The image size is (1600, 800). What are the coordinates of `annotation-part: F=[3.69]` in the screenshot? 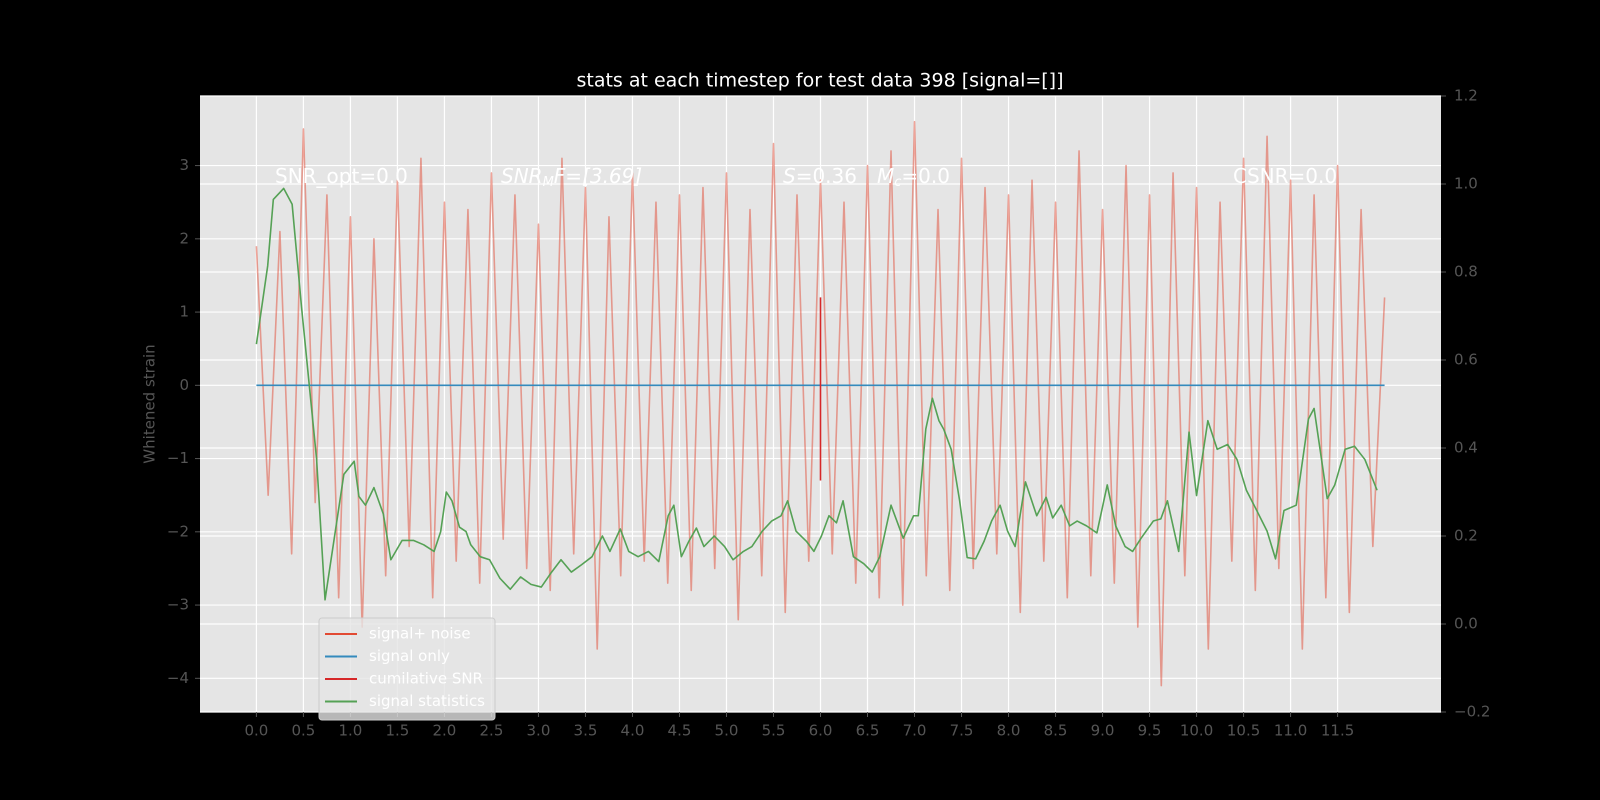 It's located at (598, 176).